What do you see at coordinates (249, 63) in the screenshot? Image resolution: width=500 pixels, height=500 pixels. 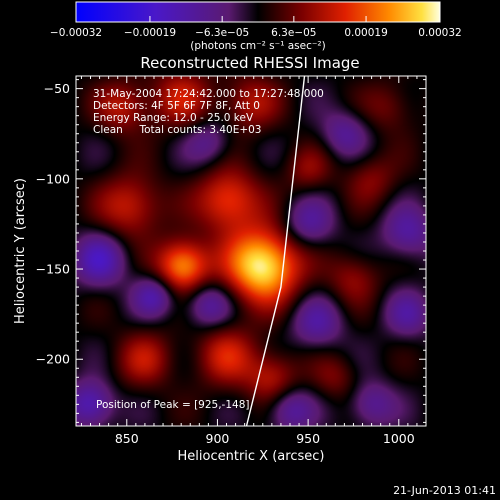 I see `chart-title: Reconstructed RHESSI Image` at bounding box center [249, 63].